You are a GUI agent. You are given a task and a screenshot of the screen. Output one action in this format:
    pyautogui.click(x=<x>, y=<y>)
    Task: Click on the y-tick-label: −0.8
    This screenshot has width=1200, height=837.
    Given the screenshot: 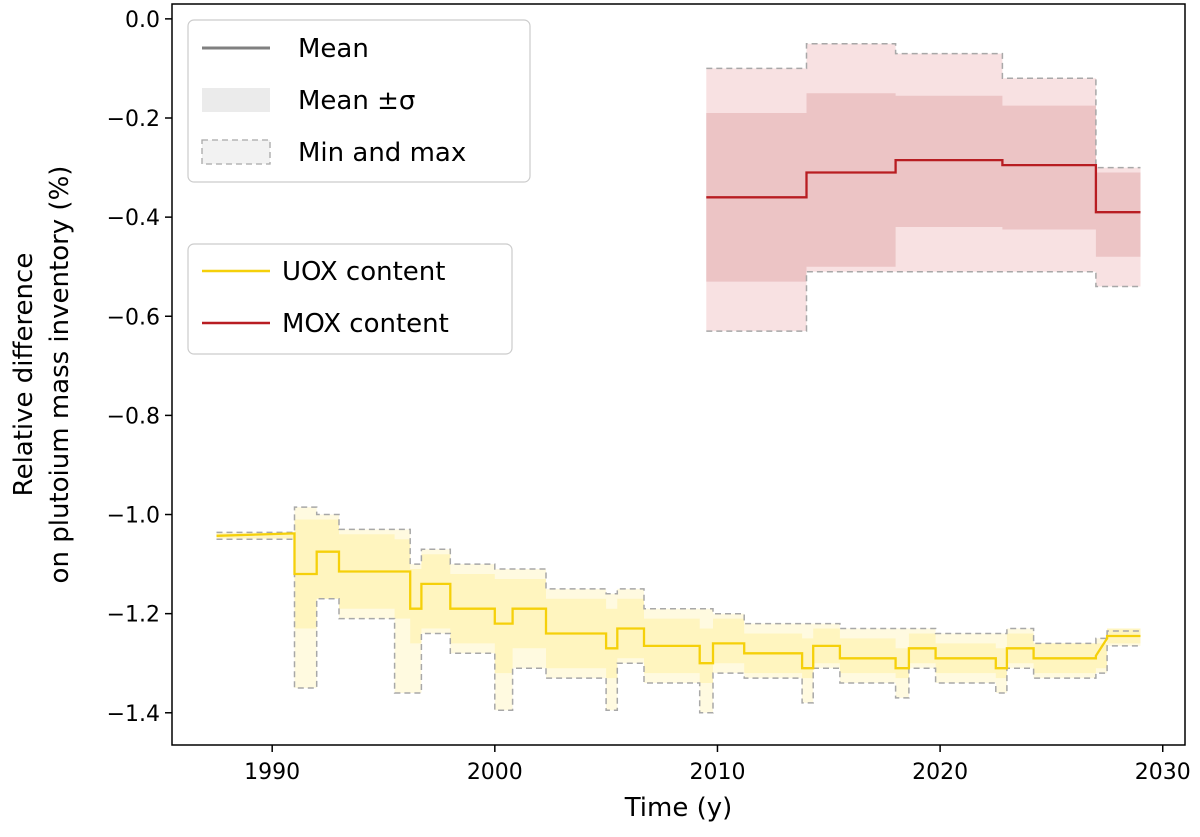 What is the action you would take?
    pyautogui.click(x=133, y=416)
    